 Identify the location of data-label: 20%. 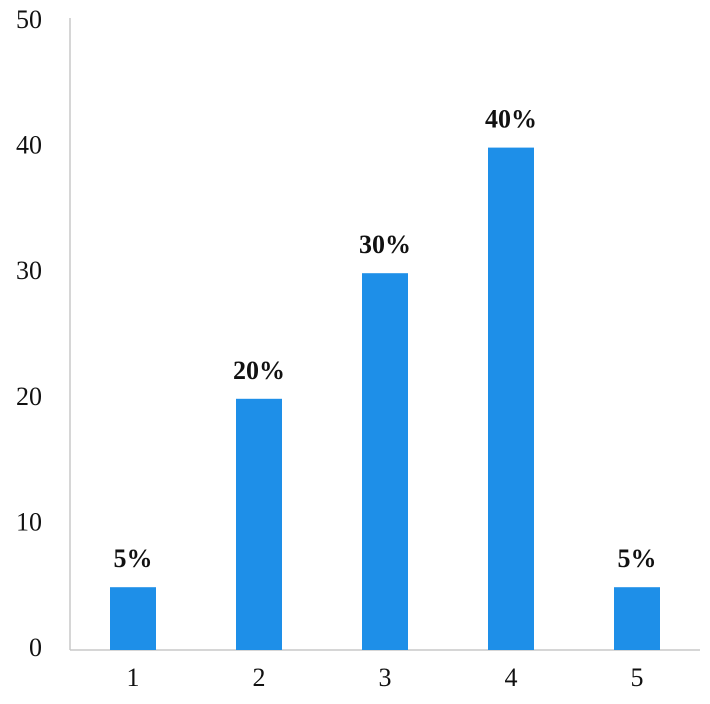
(259, 370).